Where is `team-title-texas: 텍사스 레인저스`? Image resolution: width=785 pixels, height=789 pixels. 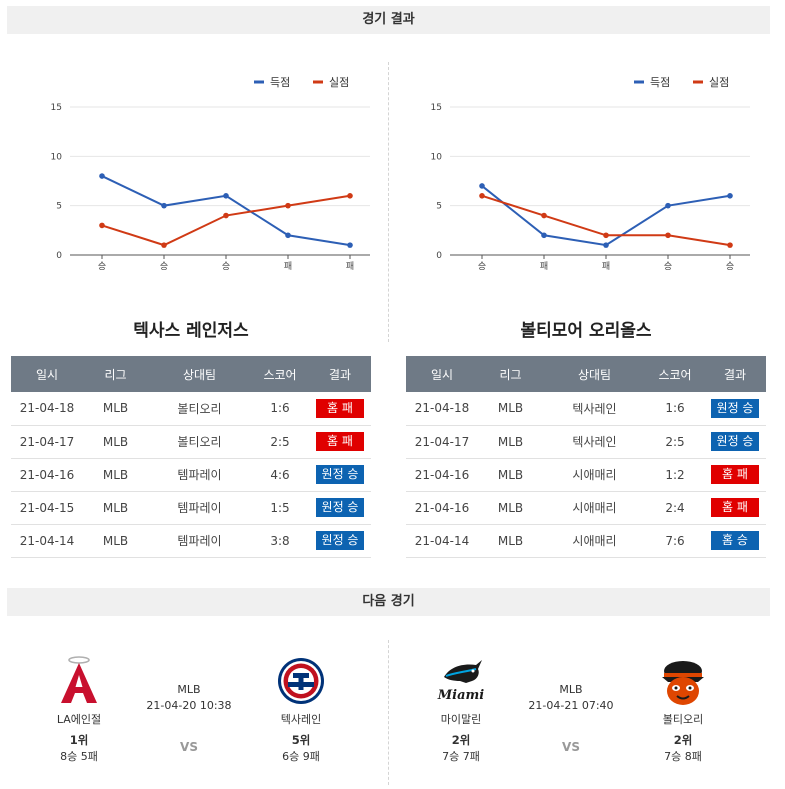
team-title-texas: 텍사스 레인저스 is located at coordinates (191, 331).